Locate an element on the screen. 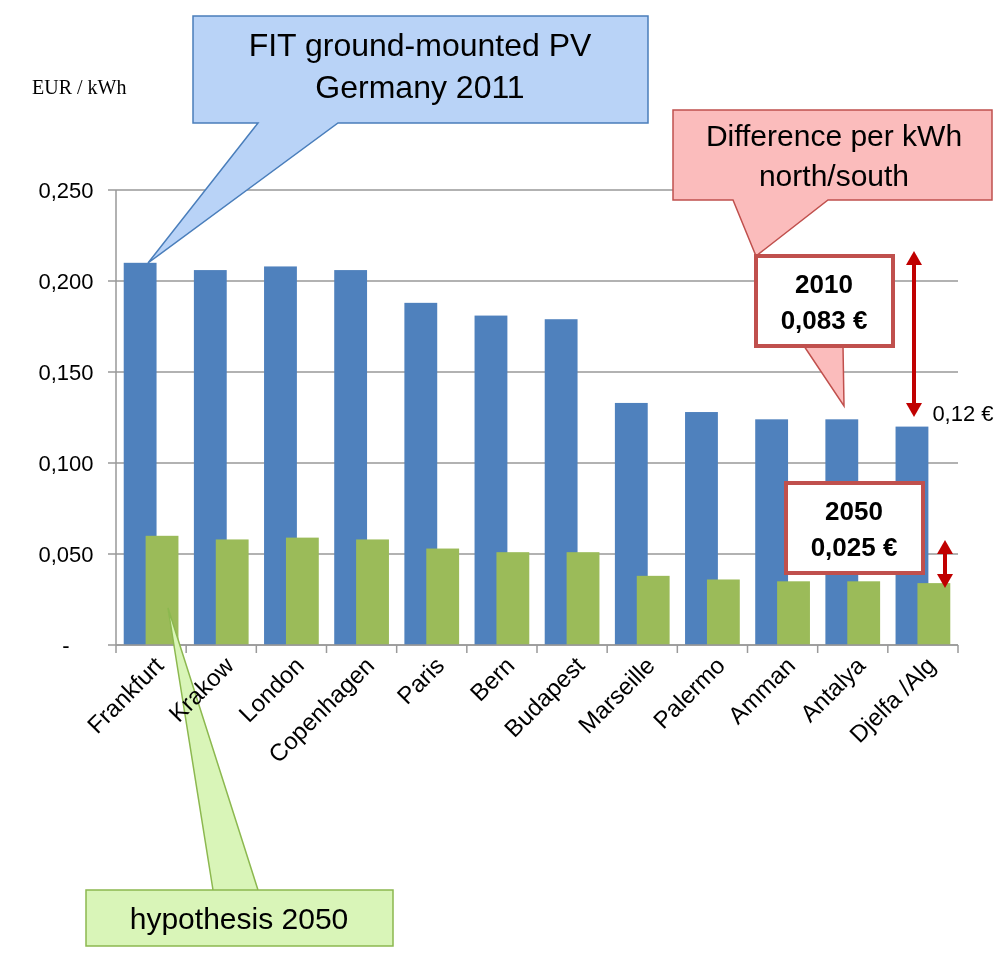 Image resolution: width=1002 pixels, height=956 pixels. y-tick-label: - is located at coordinates (66, 645).